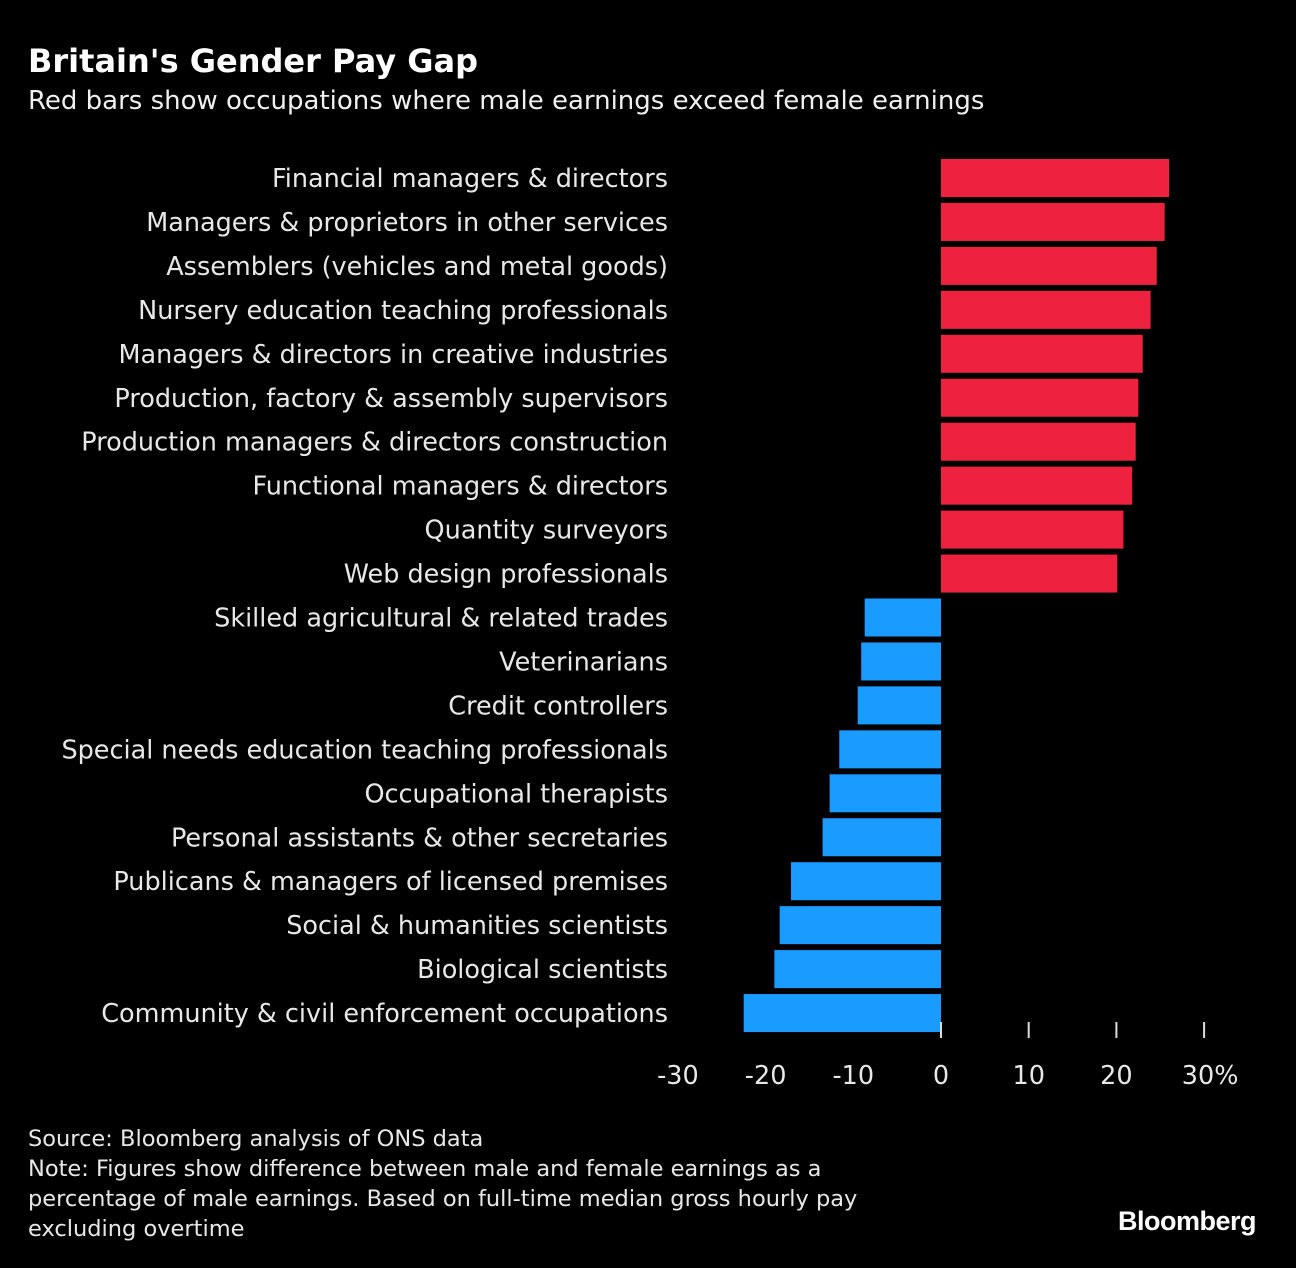  What do you see at coordinates (1187, 1221) in the screenshot?
I see `bloomberg-logo: Bloomberg` at bounding box center [1187, 1221].